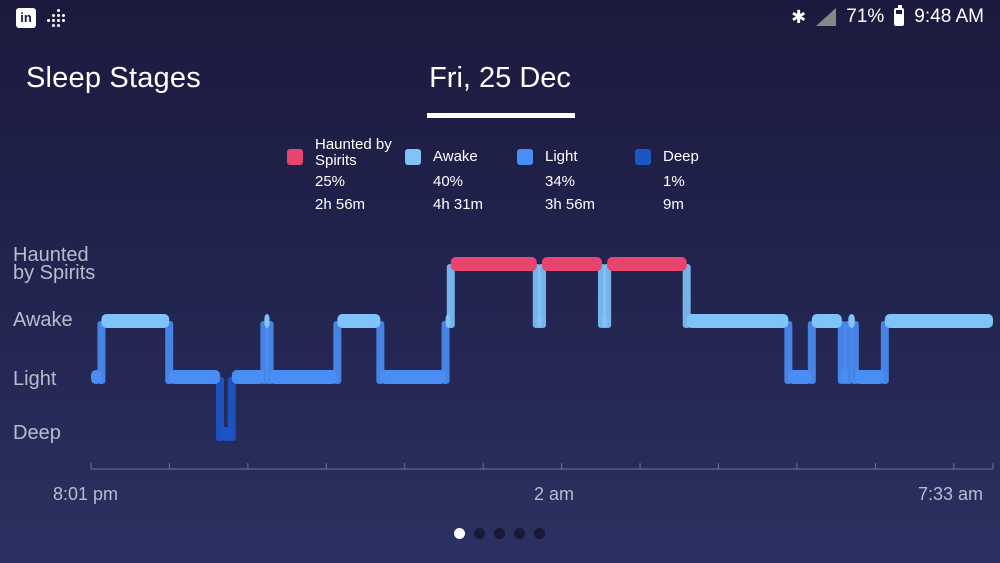  I want to click on x-tick-label: 2 am, so click(554, 494).